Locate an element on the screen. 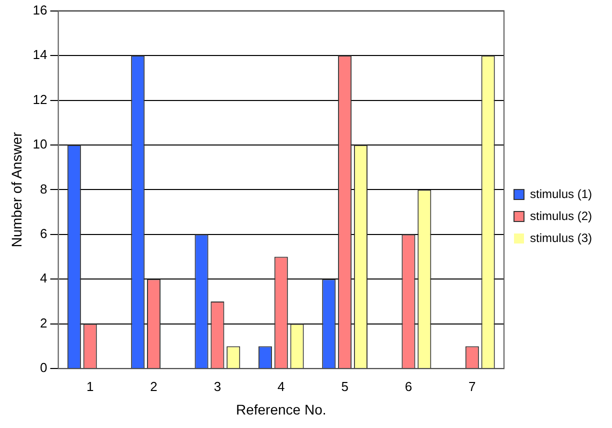 The height and width of the screenshot is (428, 612). y-tick-label: 14 is located at coordinates (40, 54).